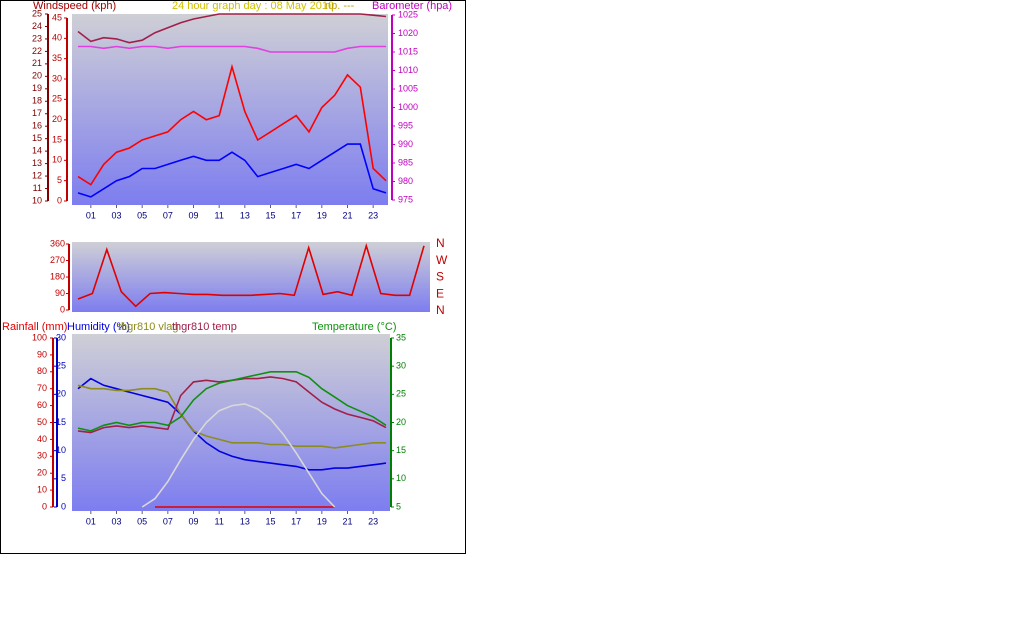 The height and width of the screenshot is (626, 1016). Describe the element at coordinates (37, 63) in the screenshot. I see `y3-tick-label: 21` at that location.